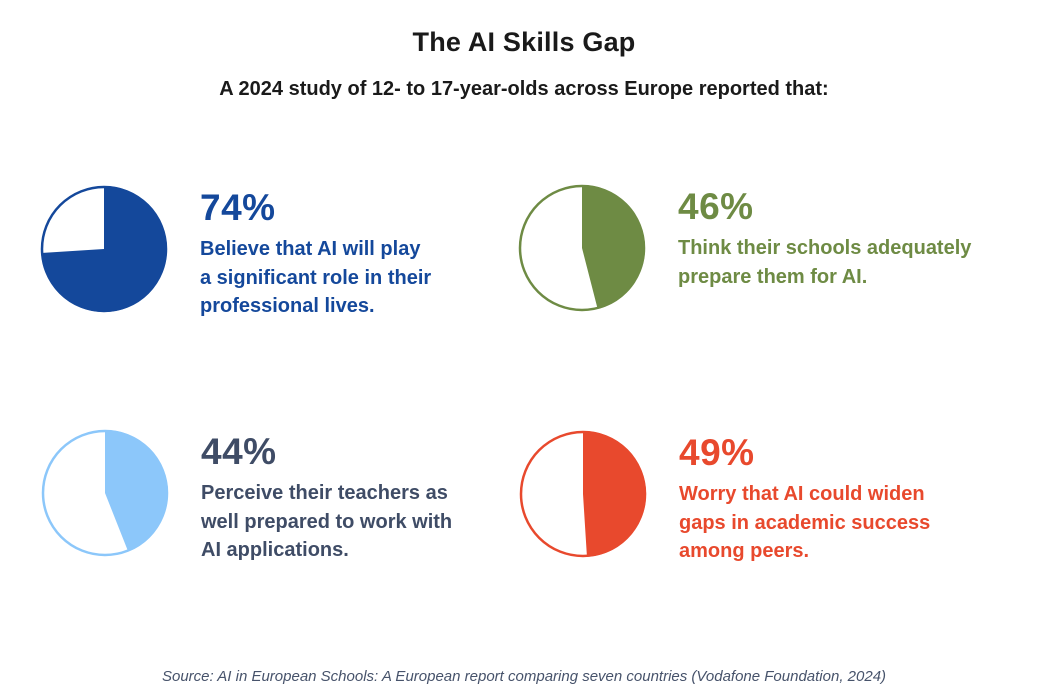  I want to click on stat-line: prepare them for AI., so click(773, 276).